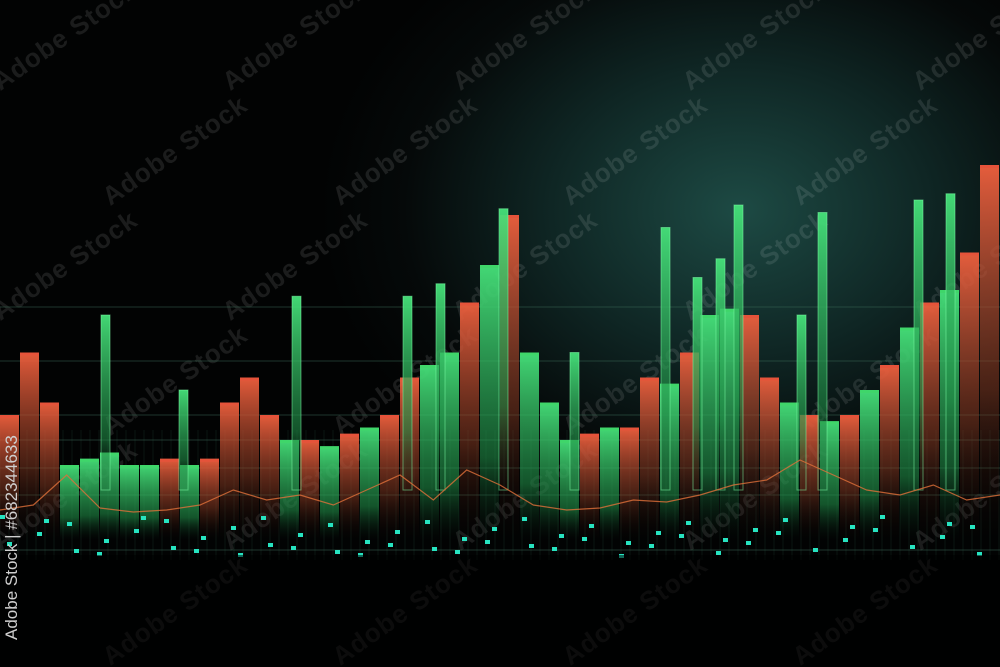  What do you see at coordinates (500, 486) in the screenshot?
I see `trend-line` at bounding box center [500, 486].